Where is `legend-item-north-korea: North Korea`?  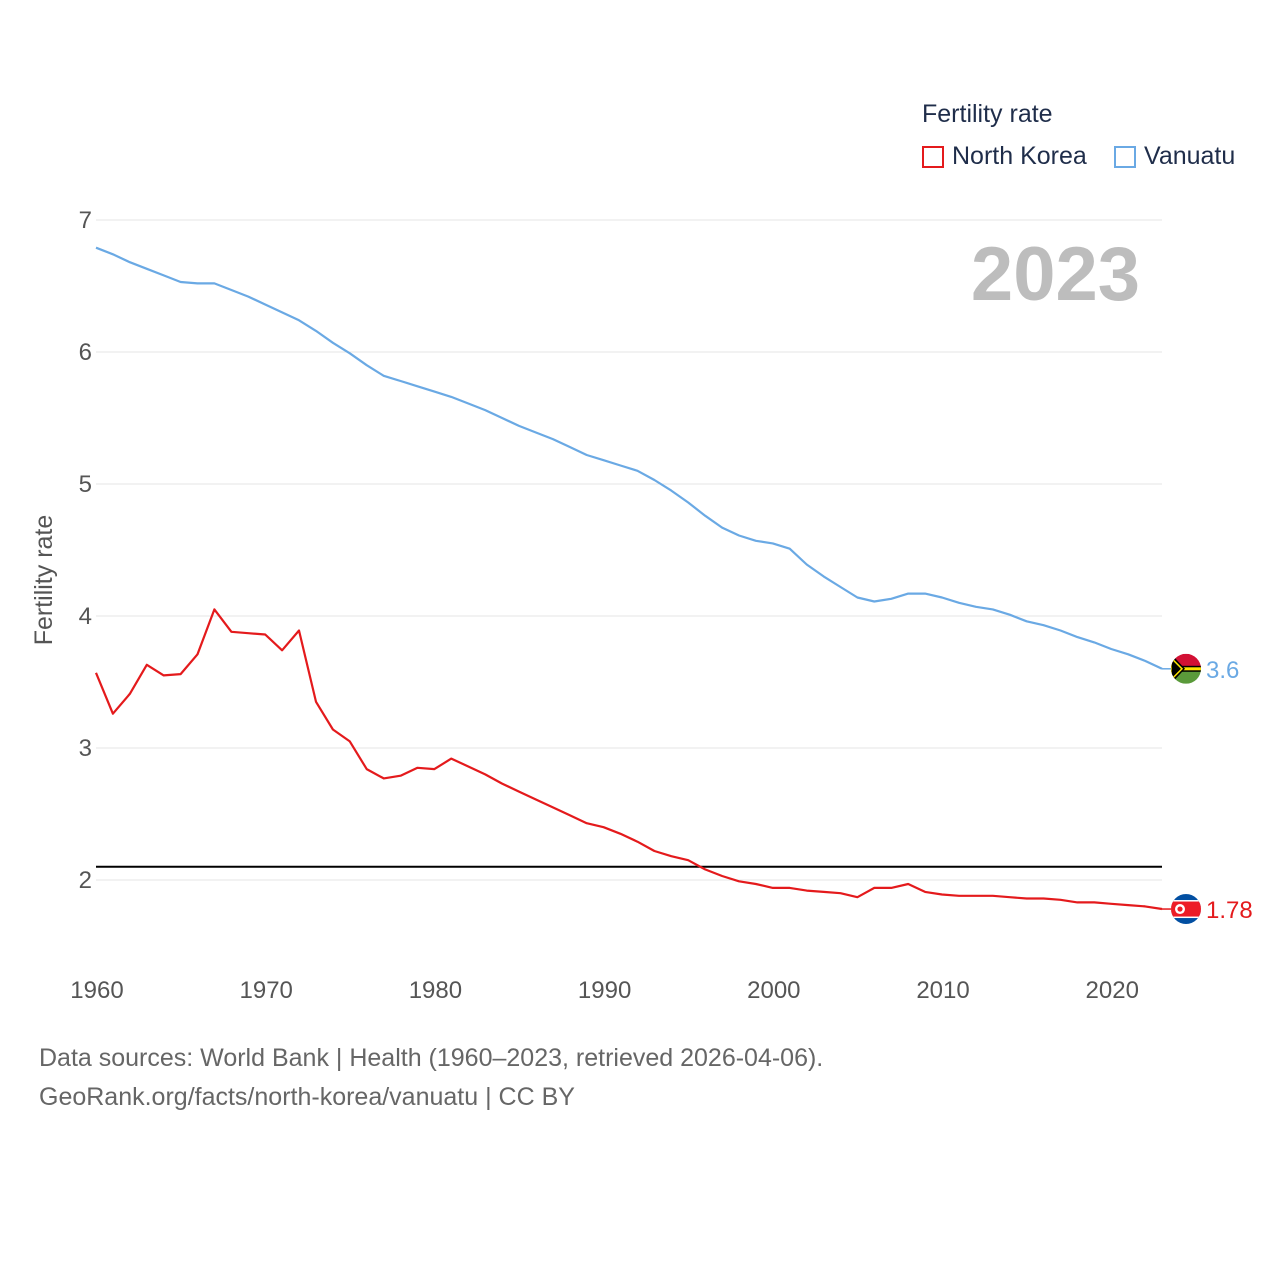 legend-item-north-korea: North Korea is located at coordinates (1004, 156).